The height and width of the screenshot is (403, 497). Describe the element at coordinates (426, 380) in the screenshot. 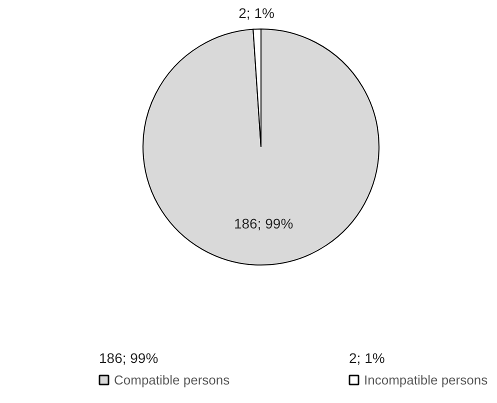

I see `legend-label: Incompatible persons` at that location.